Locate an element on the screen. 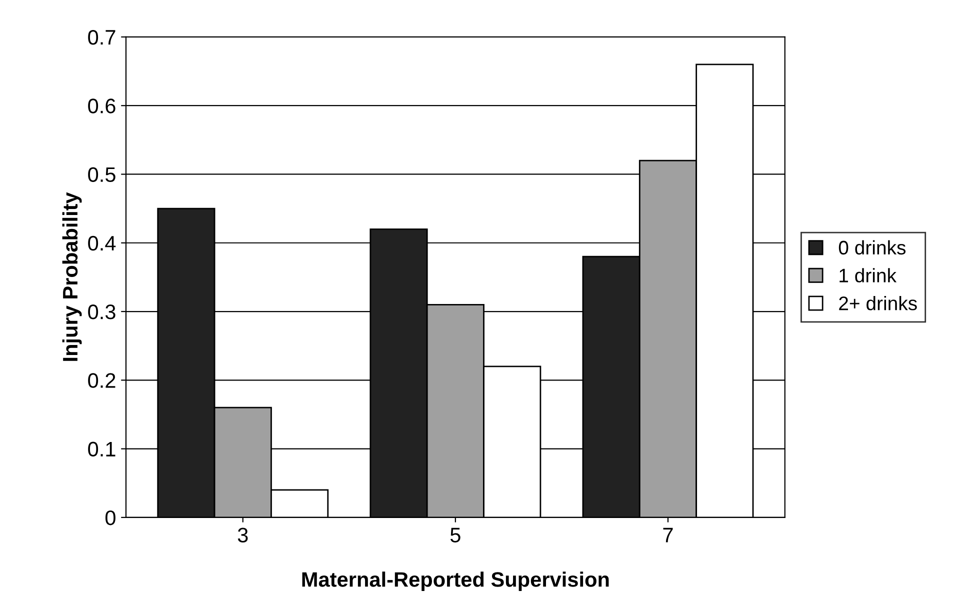 This screenshot has width=969, height=616. x-axis-title: Maternal-Reported Supervision is located at coordinates (455, 582).